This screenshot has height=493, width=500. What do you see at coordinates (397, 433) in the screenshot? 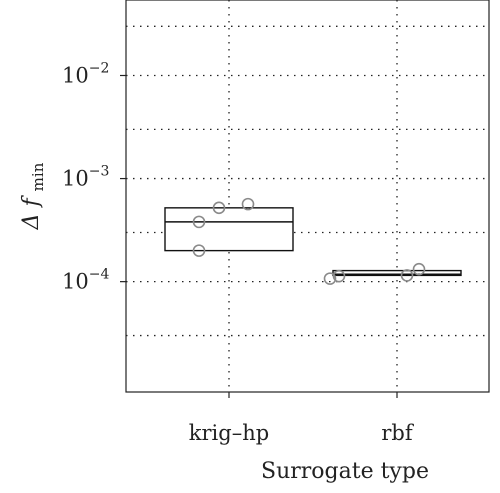
I see `x-tick-label: rbf` at bounding box center [397, 433].